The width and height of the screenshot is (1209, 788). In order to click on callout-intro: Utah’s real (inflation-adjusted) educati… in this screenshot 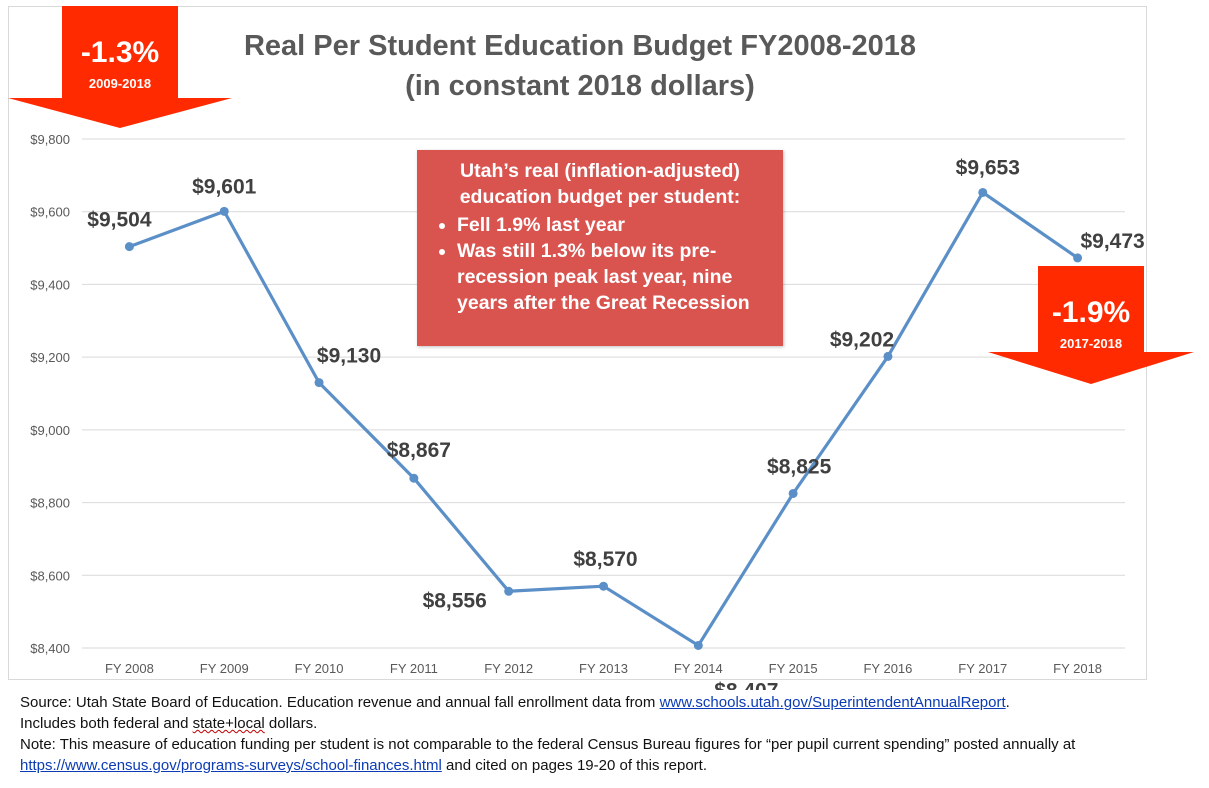, I will do `click(600, 184)`.